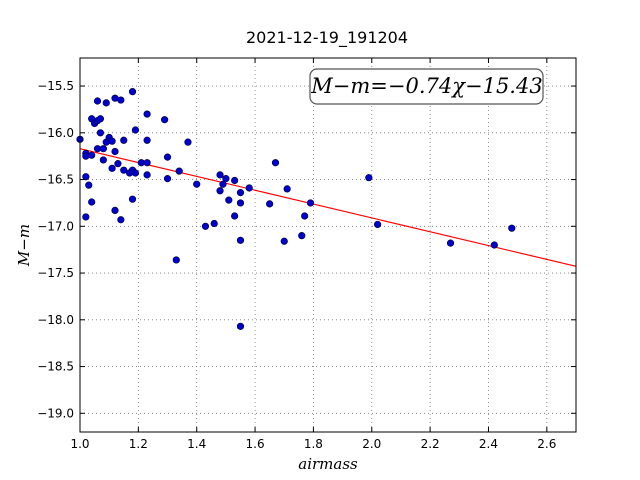 This screenshot has width=640, height=480. Describe the element at coordinates (79, 444) in the screenshot. I see `x-tick-label: 1.0` at that location.